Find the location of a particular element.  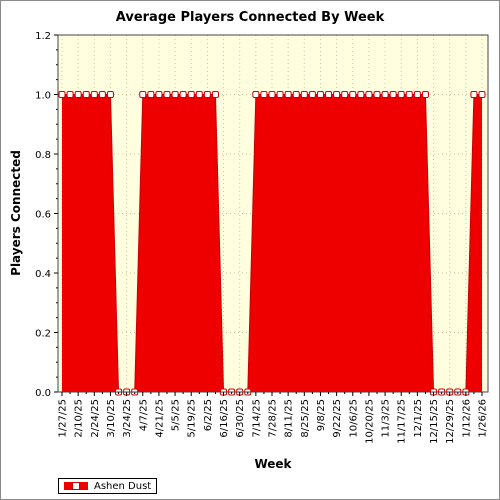

legend-swatch is located at coordinates (76, 486).